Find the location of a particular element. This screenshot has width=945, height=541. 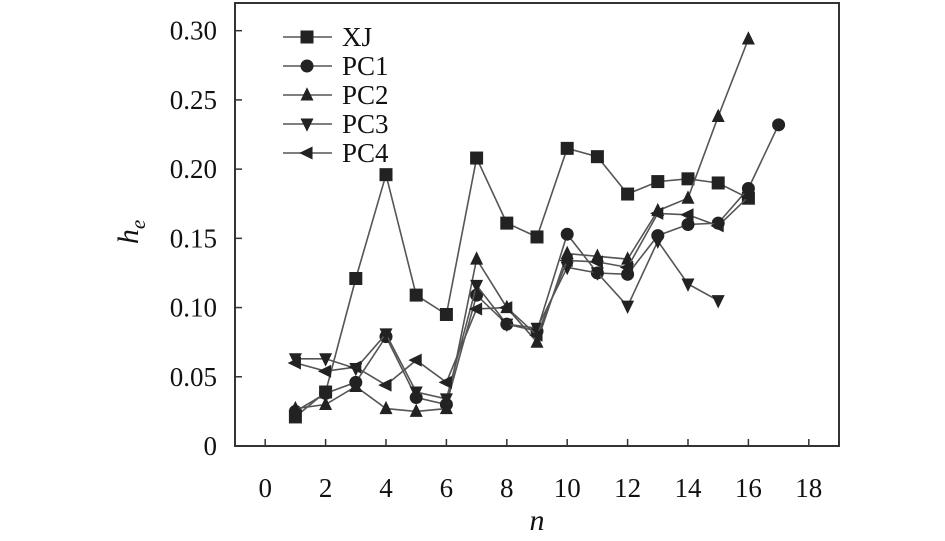

y-tick-label: 0.25 is located at coordinates (193, 100).